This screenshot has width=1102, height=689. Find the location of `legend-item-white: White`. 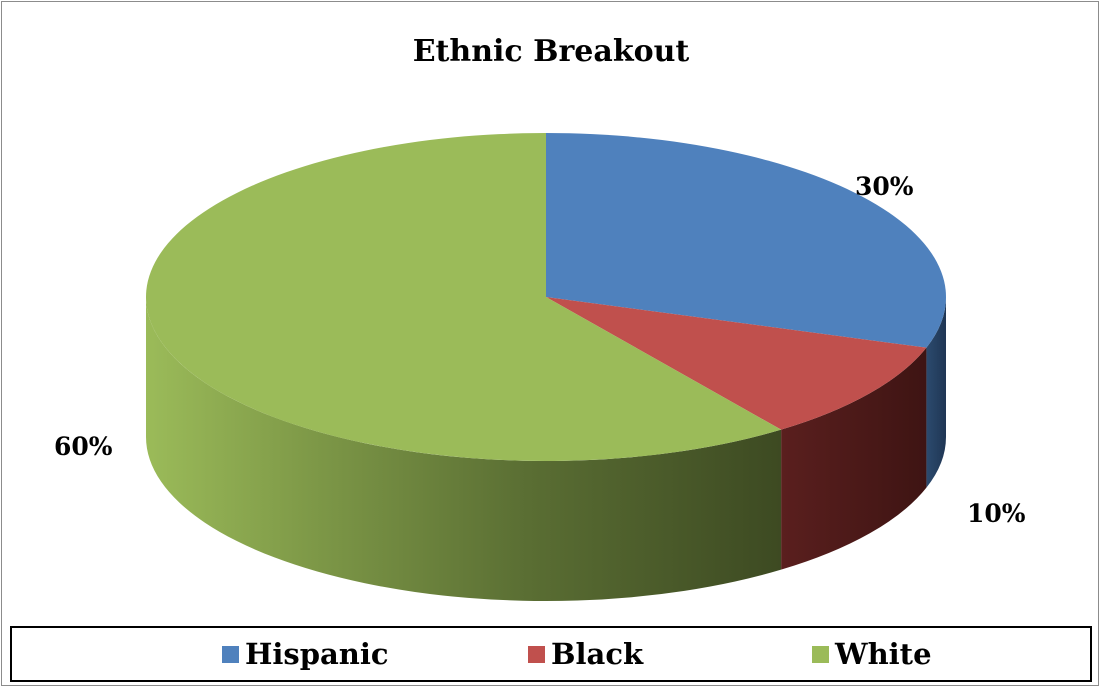

legend-item-white: White is located at coordinates (872, 654).